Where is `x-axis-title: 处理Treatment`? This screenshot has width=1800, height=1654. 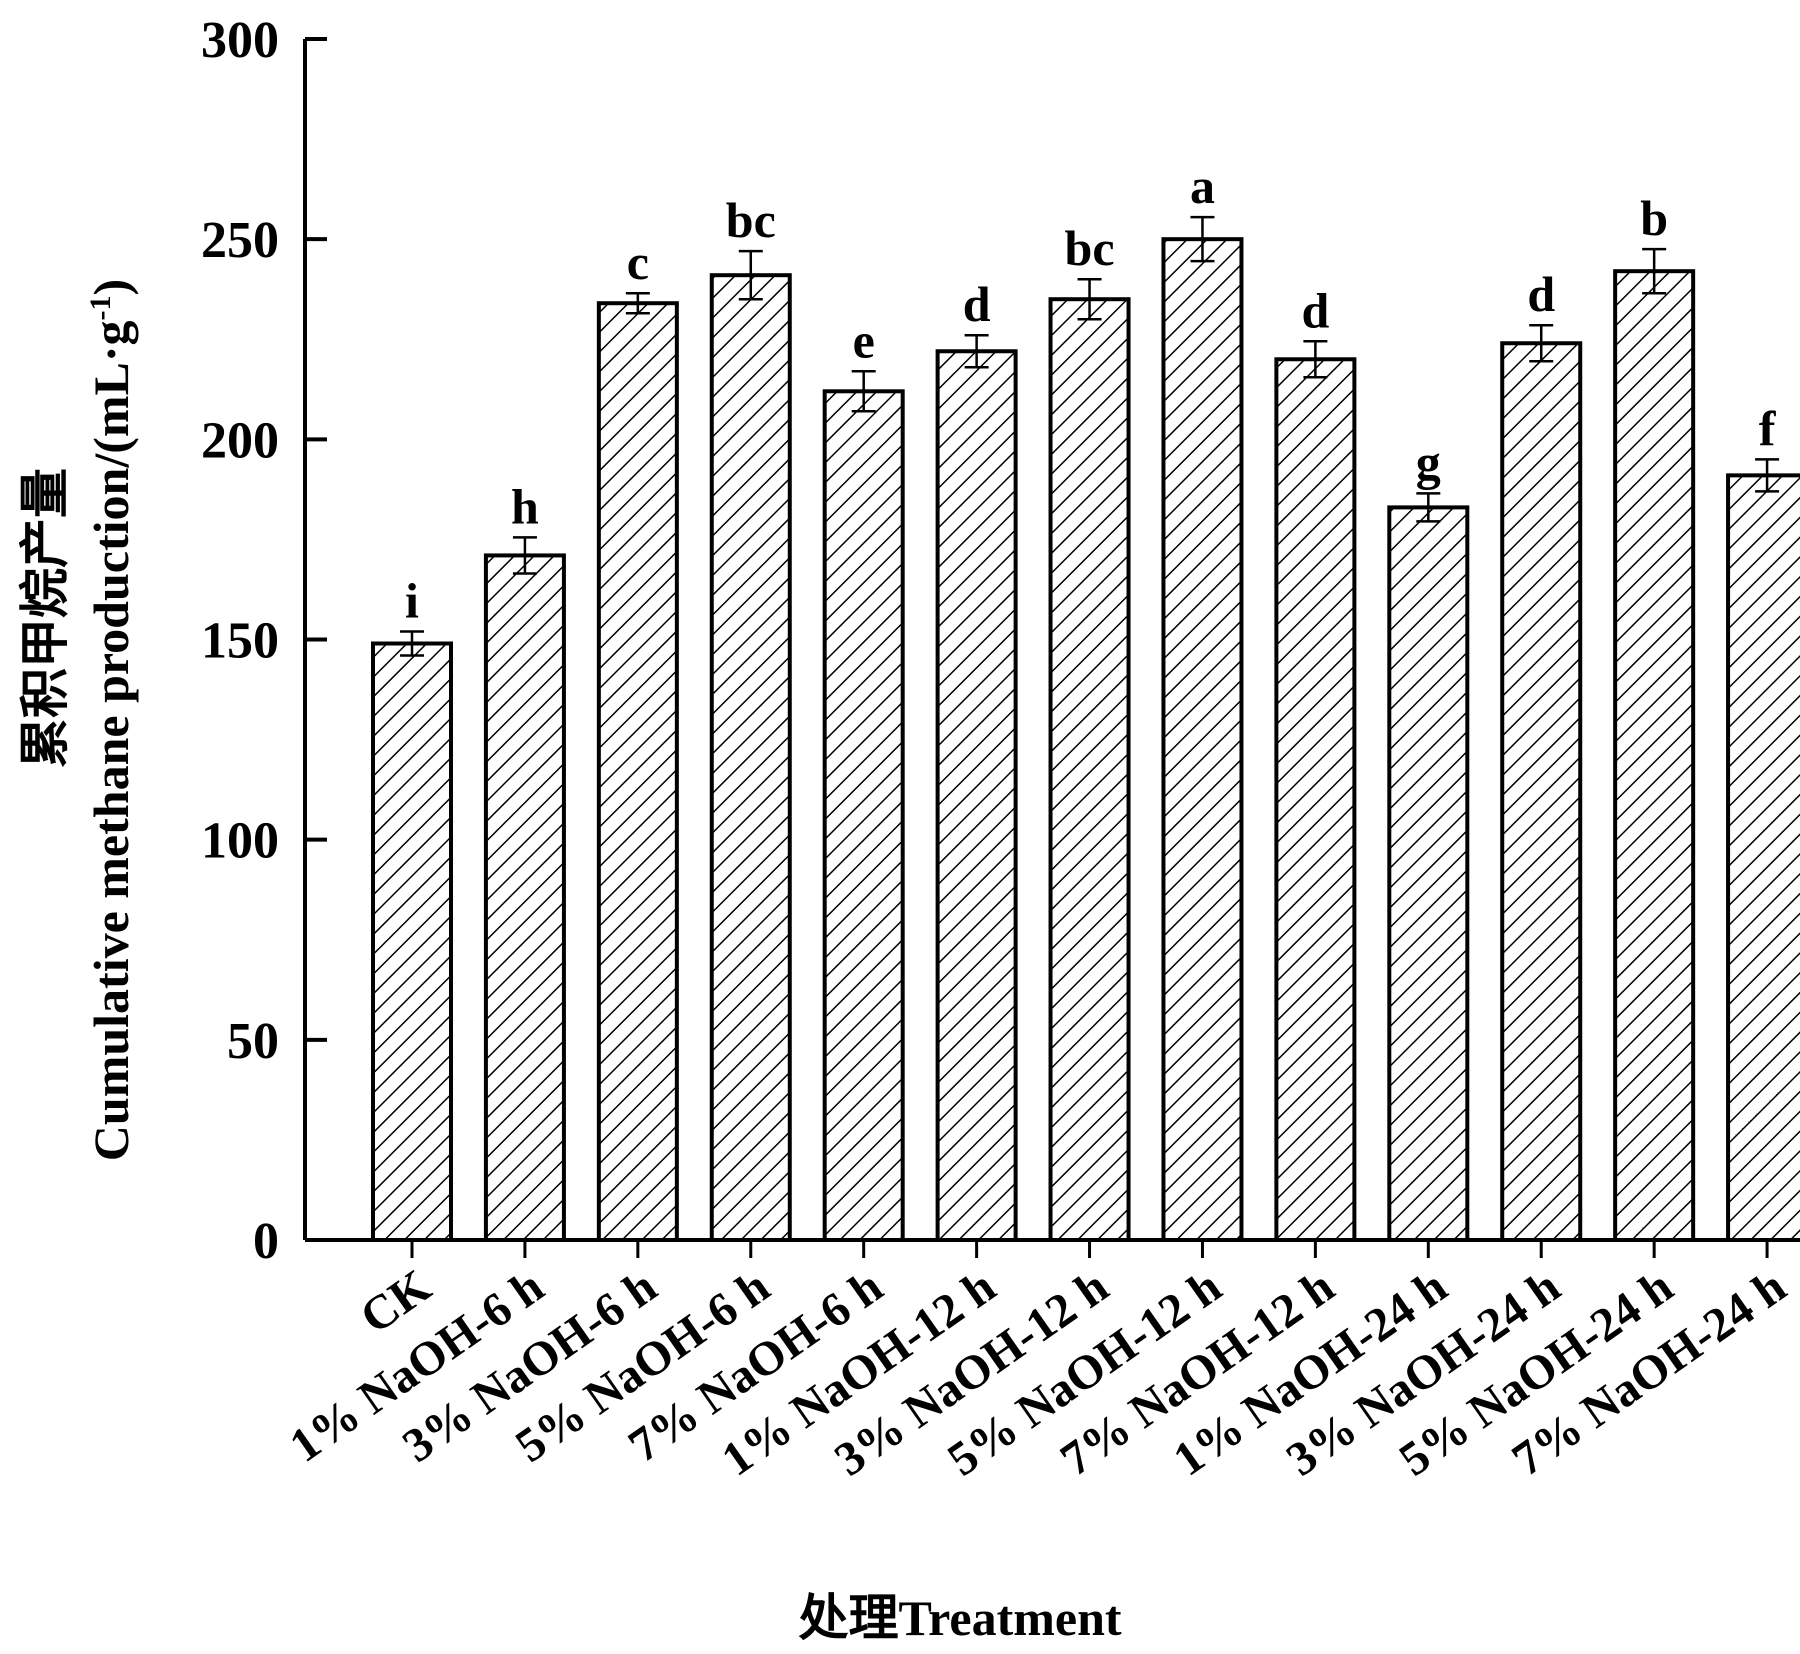
x-axis-title: 处理Treatment is located at coordinates (959, 1618).